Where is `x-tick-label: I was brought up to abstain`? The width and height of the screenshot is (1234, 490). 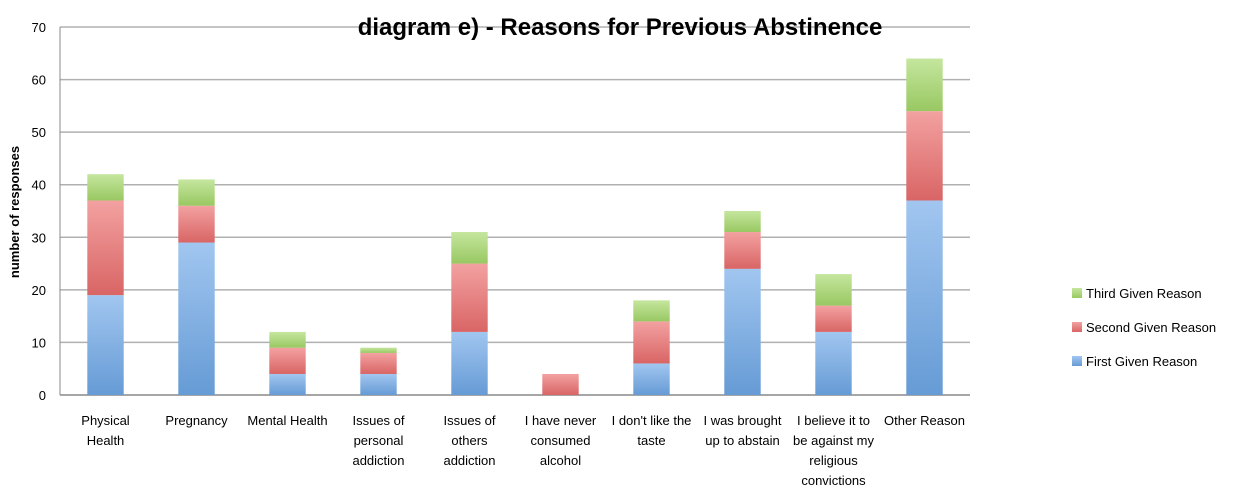
x-tick-label: I was brought up to abstain is located at coordinates (742, 430).